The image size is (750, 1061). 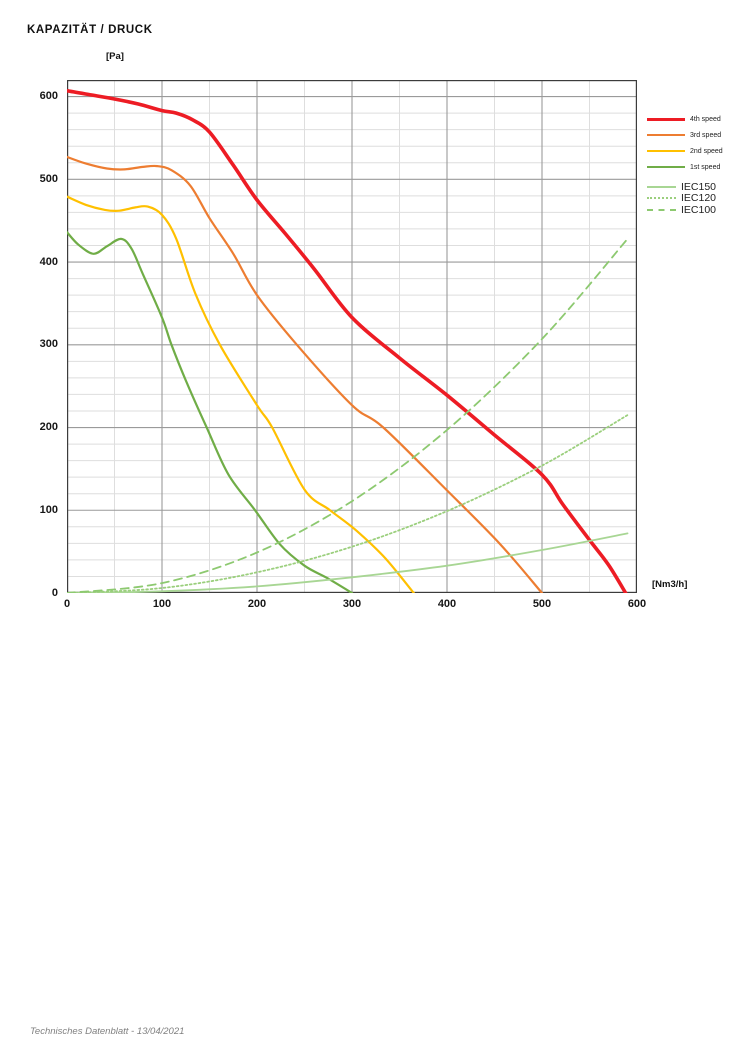 I want to click on x-tick-label: 600, so click(x=637, y=604).